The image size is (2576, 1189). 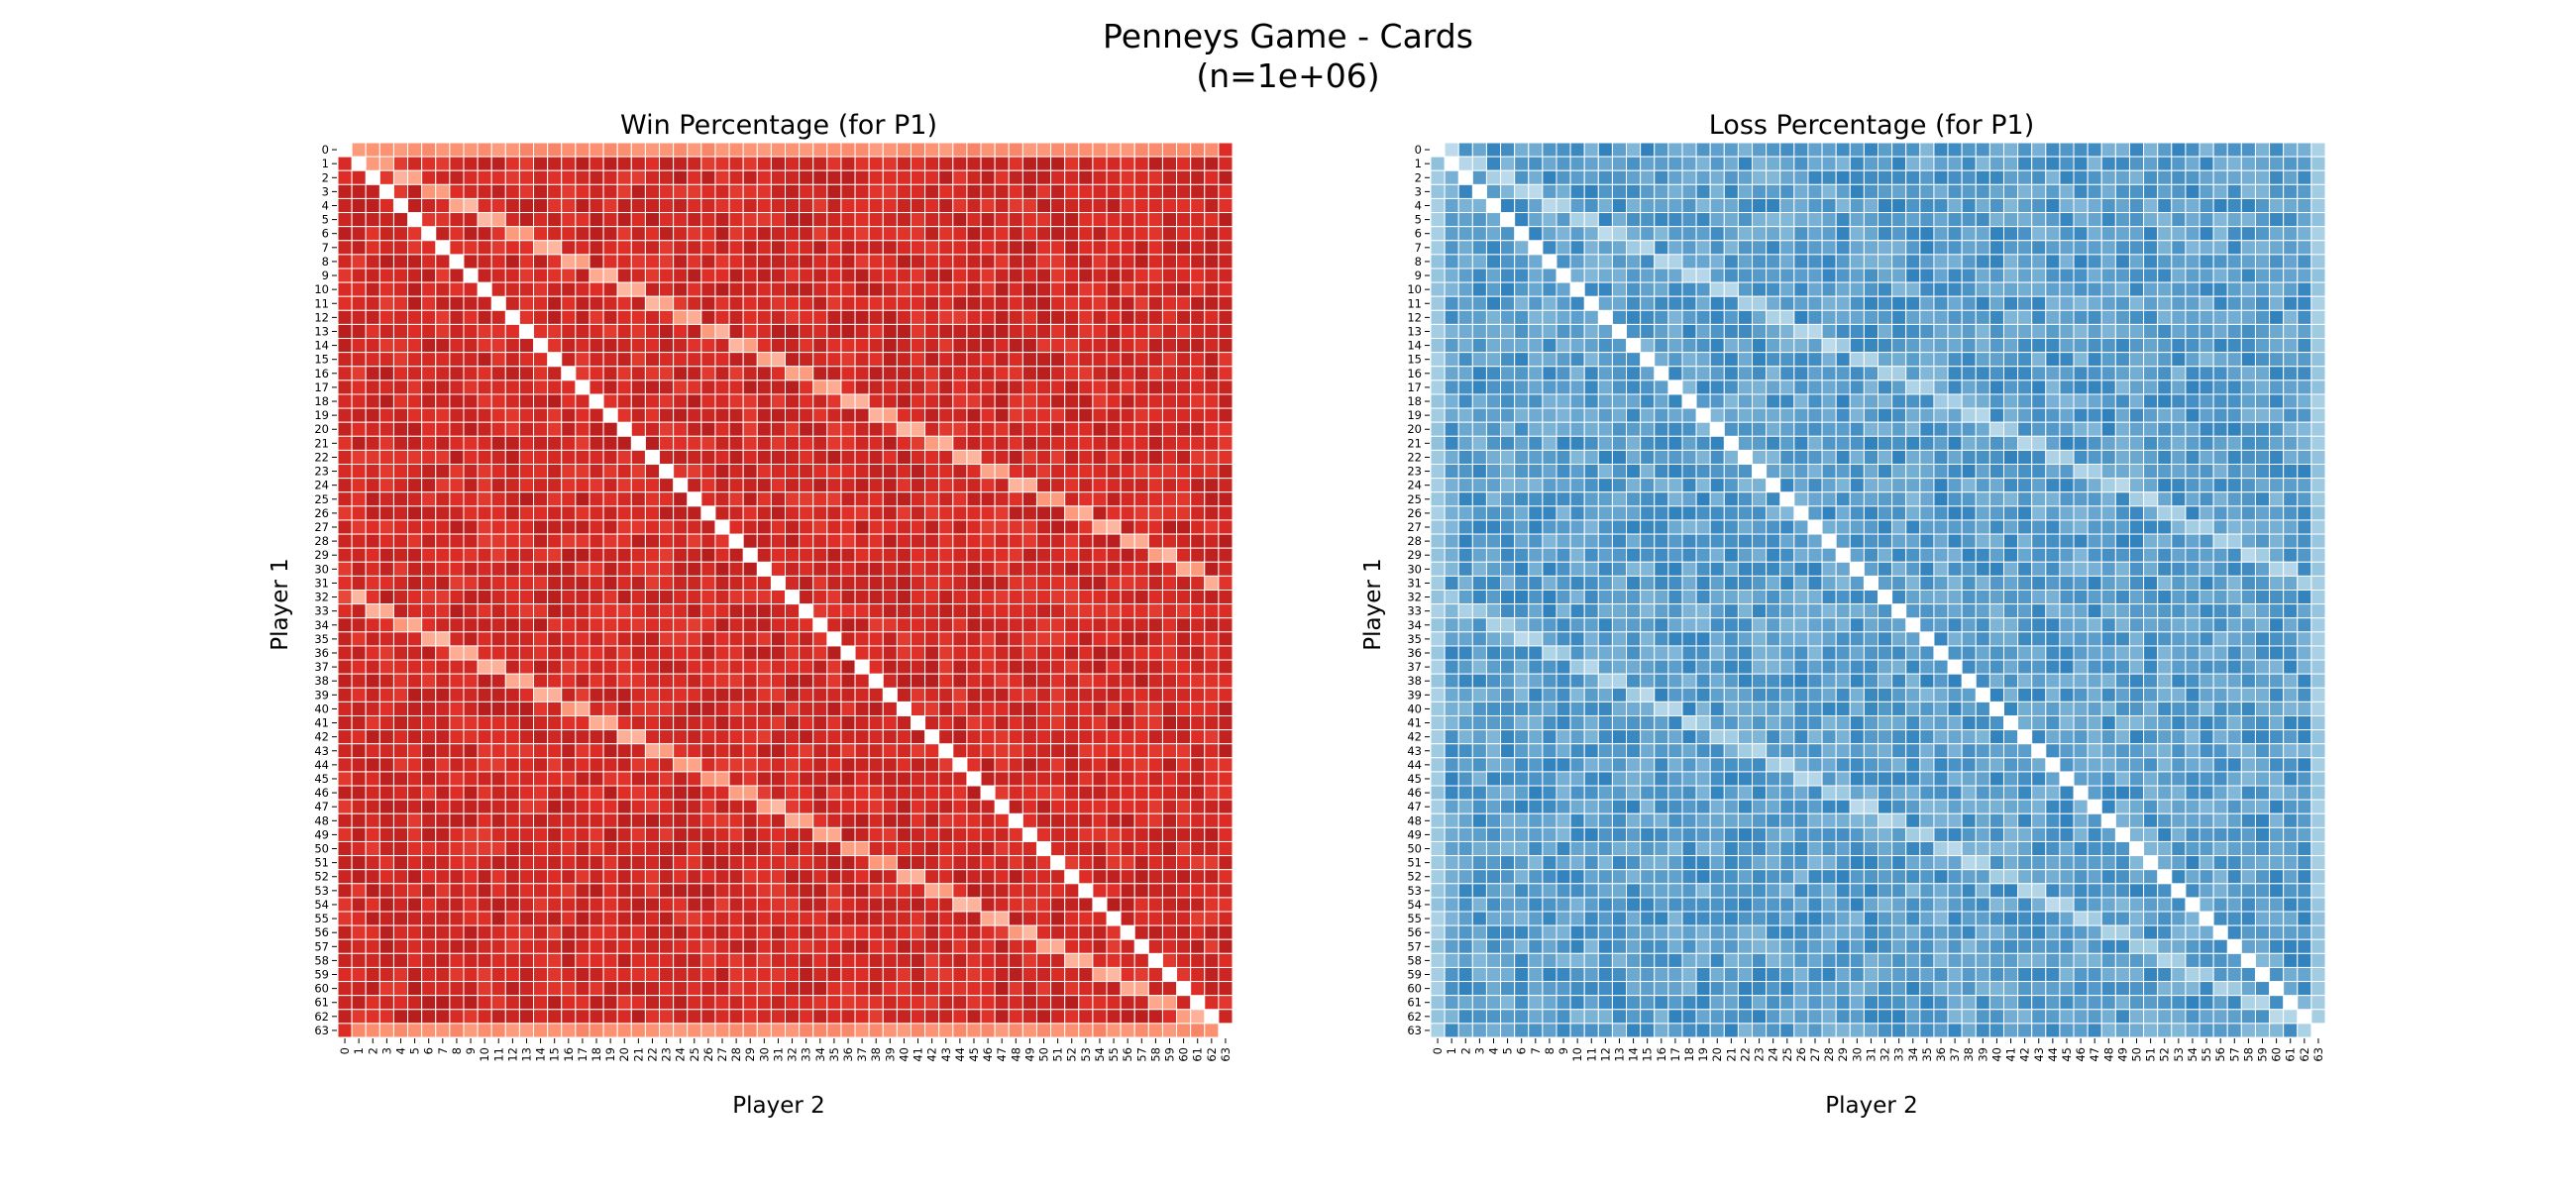 What do you see at coordinates (321, 653) in the screenshot?
I see `y-tick-label: 36` at bounding box center [321, 653].